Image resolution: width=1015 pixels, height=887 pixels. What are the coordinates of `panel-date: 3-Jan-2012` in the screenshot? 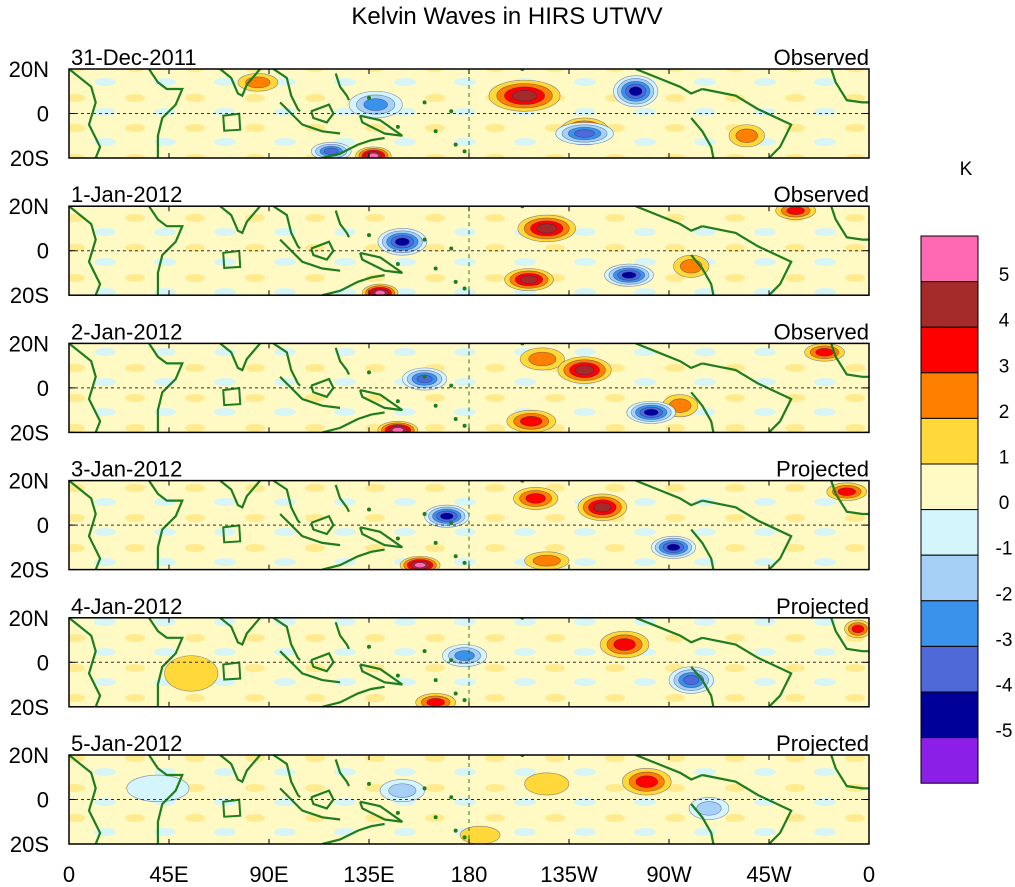 It's located at (126, 469).